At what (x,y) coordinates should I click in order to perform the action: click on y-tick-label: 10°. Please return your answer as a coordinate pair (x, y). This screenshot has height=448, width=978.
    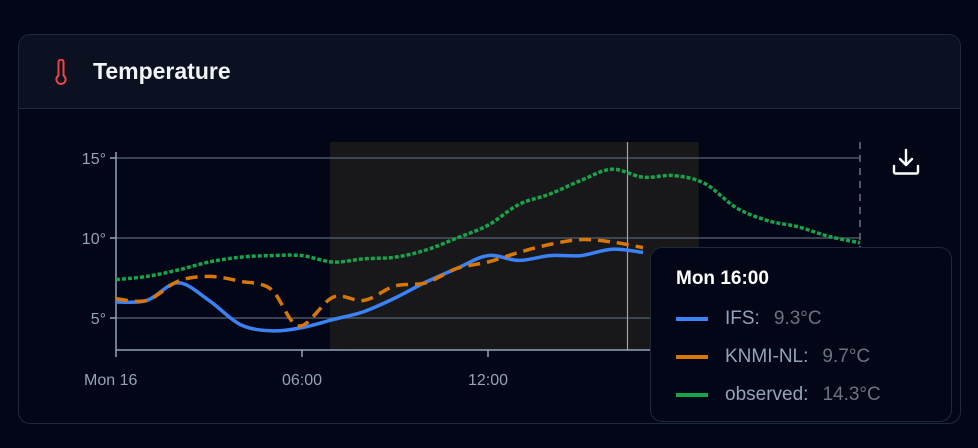
    Looking at the image, I should click on (94, 239).